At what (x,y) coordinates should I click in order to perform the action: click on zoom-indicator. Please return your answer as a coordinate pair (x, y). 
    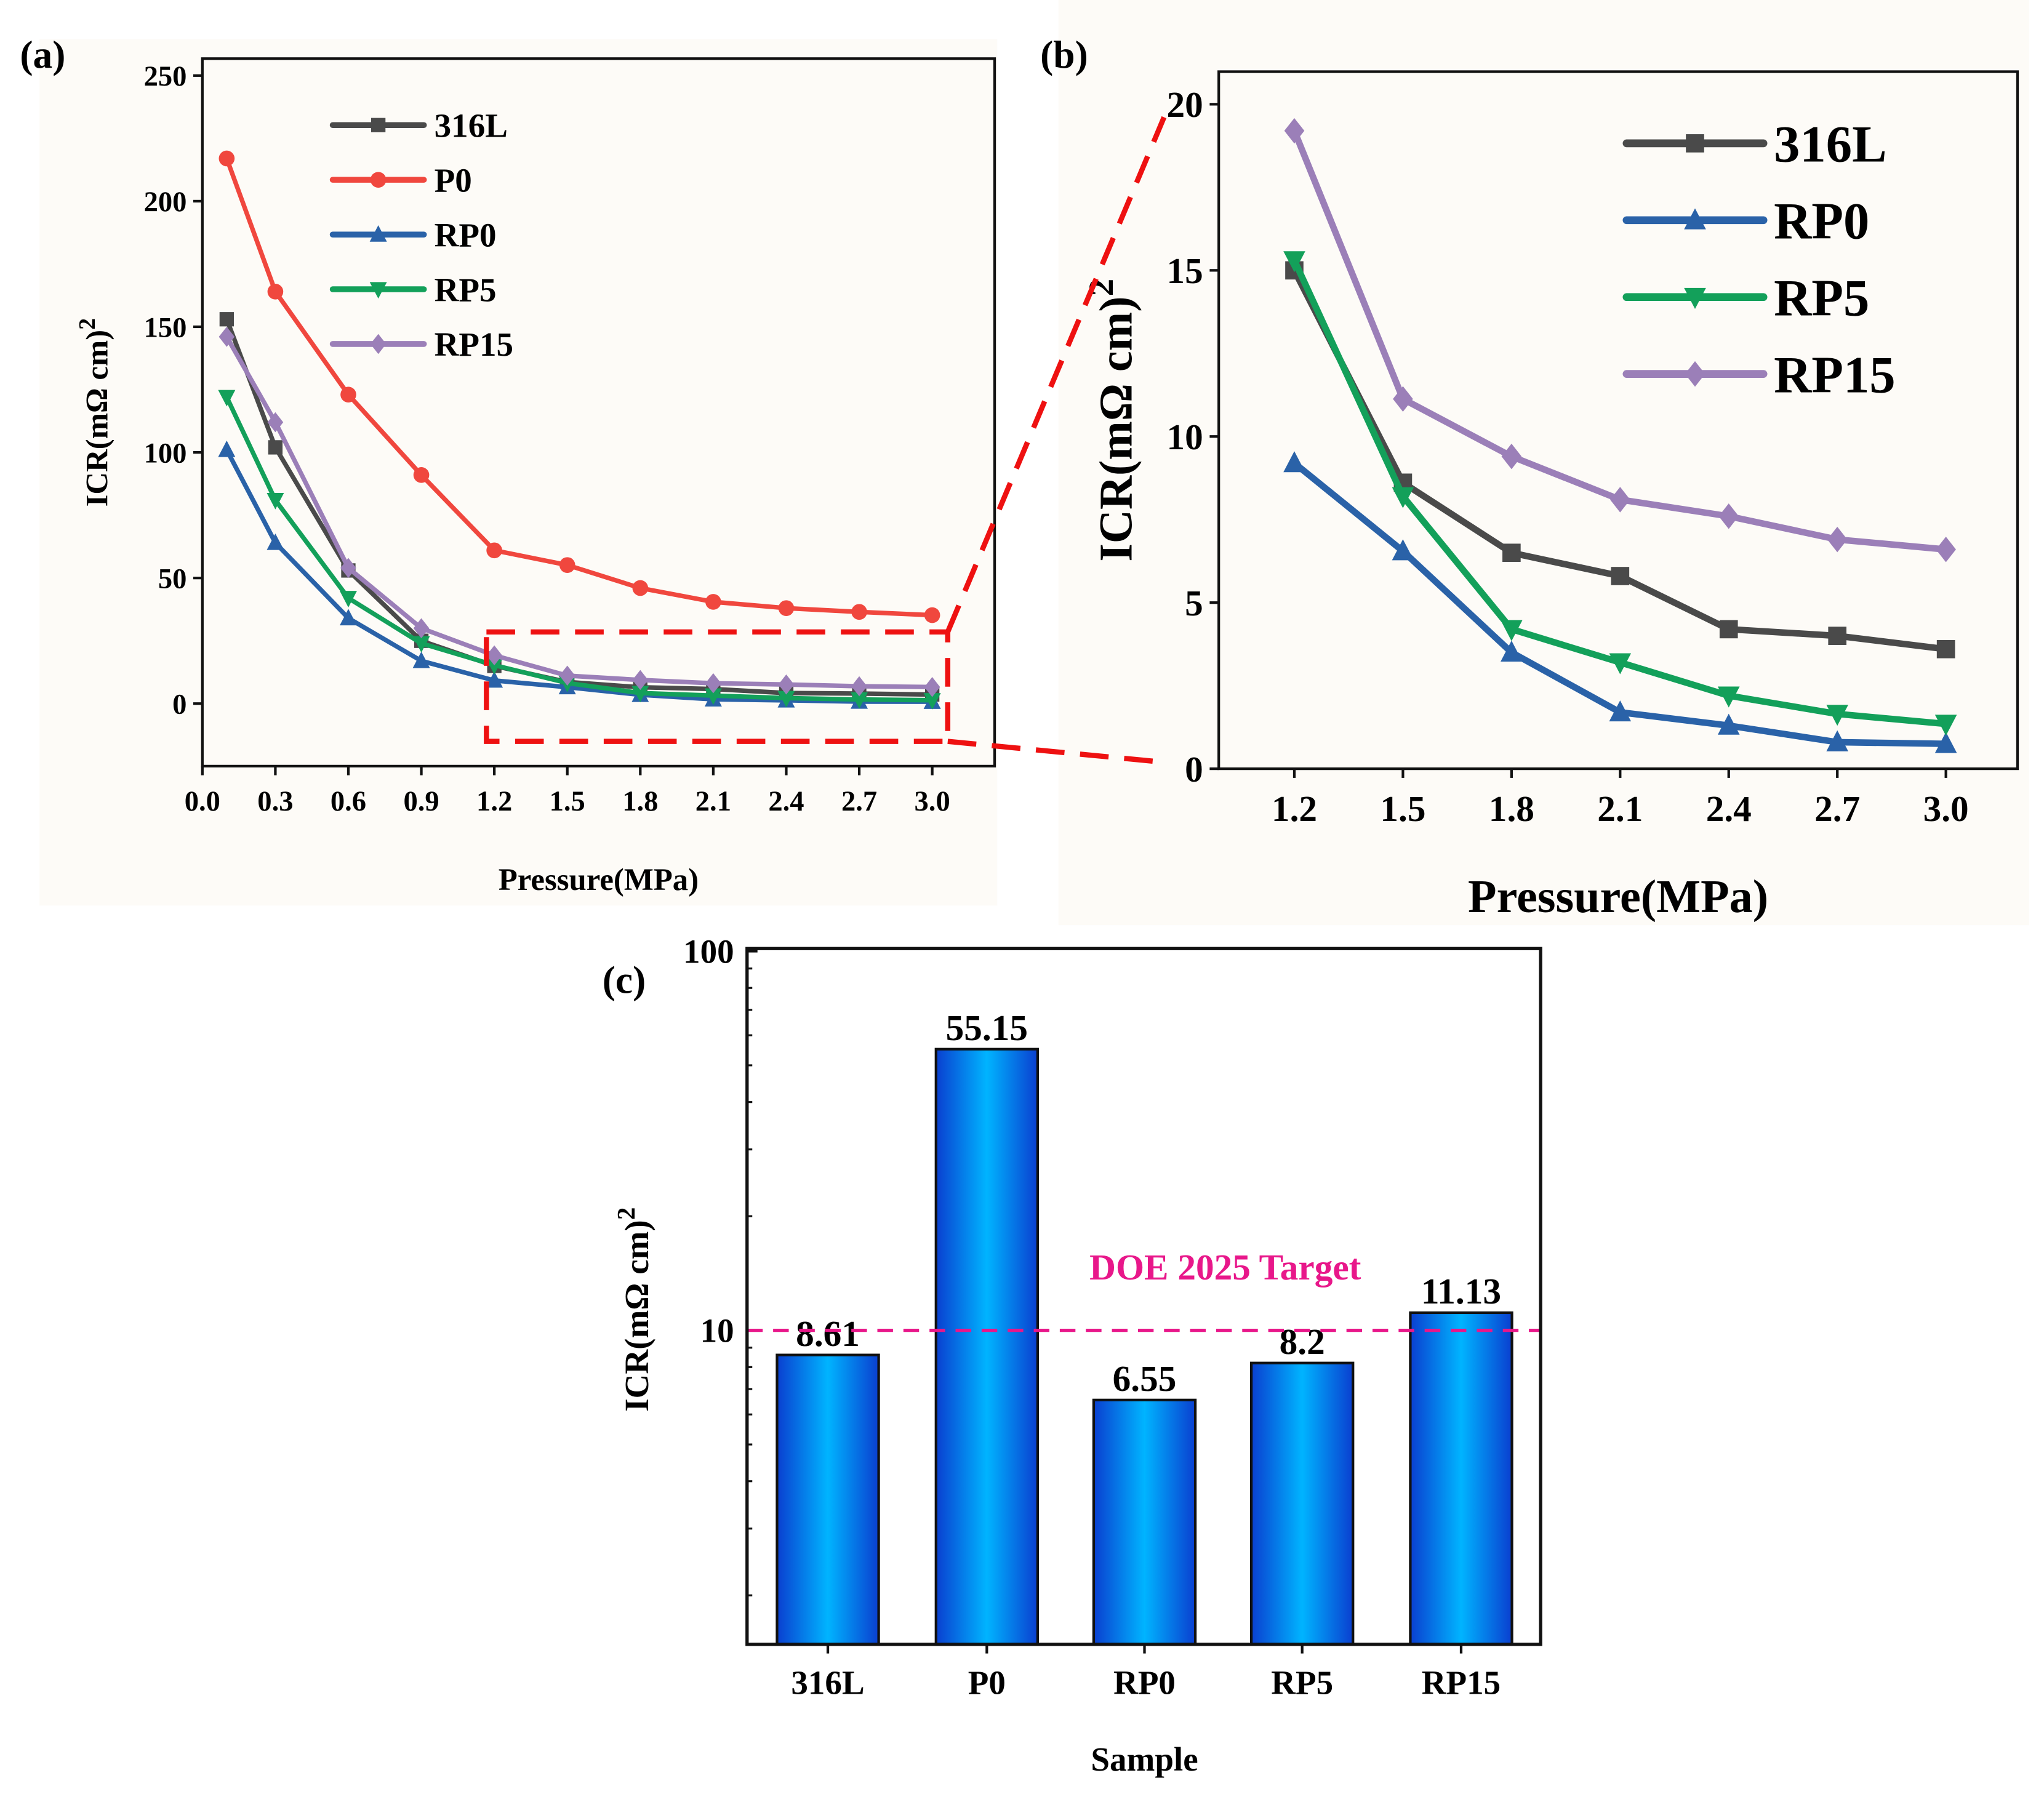
    Looking at the image, I should click on (825, 441).